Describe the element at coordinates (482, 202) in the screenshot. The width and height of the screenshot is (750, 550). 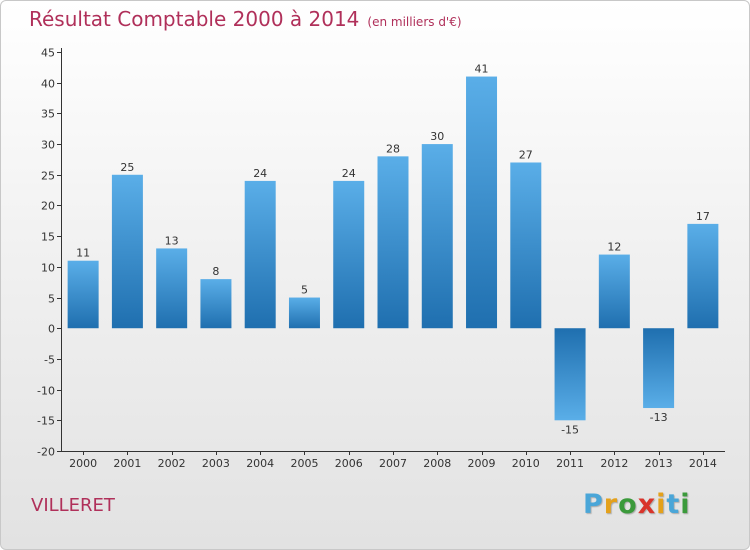
I see `bar-2009` at that location.